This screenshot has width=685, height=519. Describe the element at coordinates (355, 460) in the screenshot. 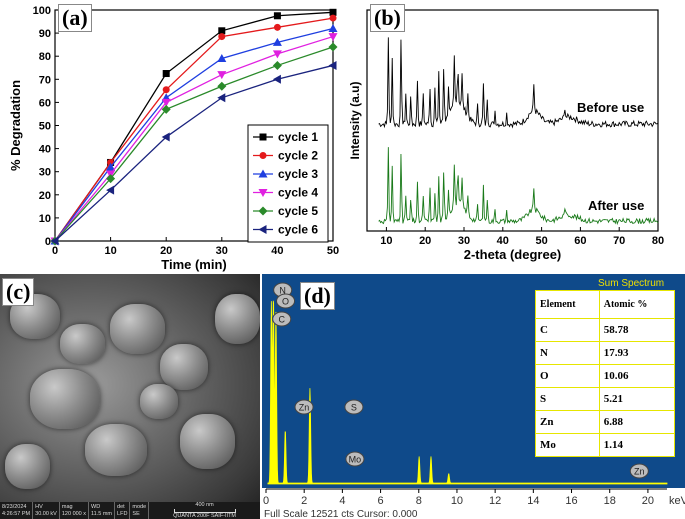

I see `peak-label: Mo` at that location.